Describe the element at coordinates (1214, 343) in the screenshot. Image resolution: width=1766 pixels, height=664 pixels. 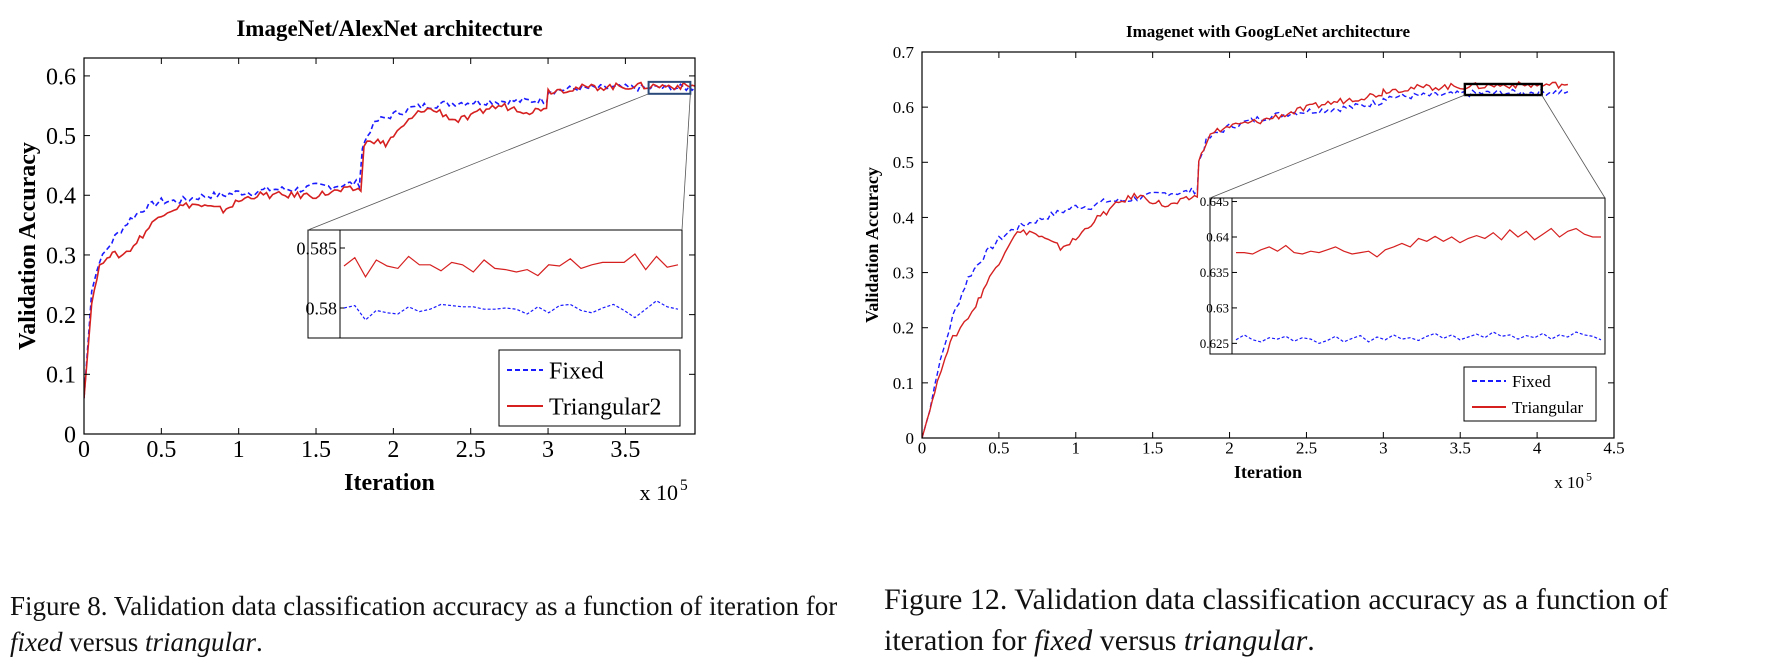
I see `inset-y-tick-label: 0.625` at that location.